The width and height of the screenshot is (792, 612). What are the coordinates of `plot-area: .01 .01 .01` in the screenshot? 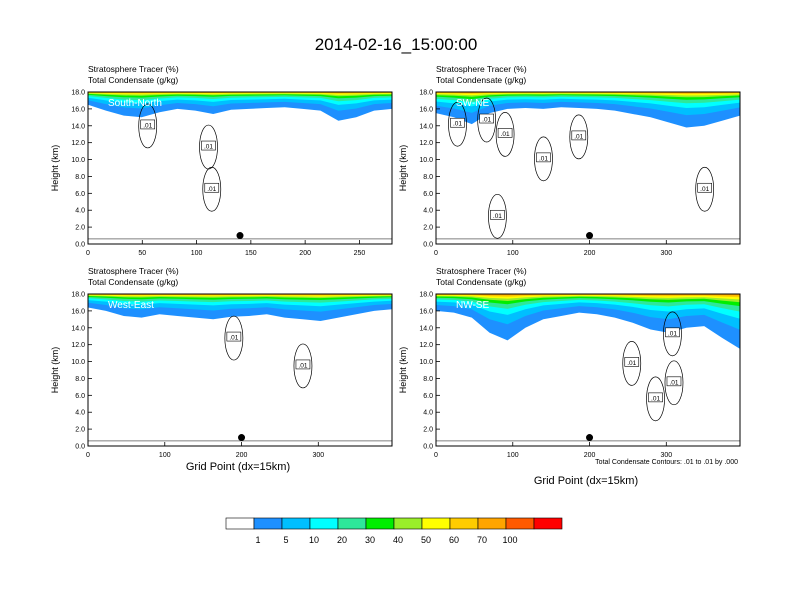 It's located at (240, 168).